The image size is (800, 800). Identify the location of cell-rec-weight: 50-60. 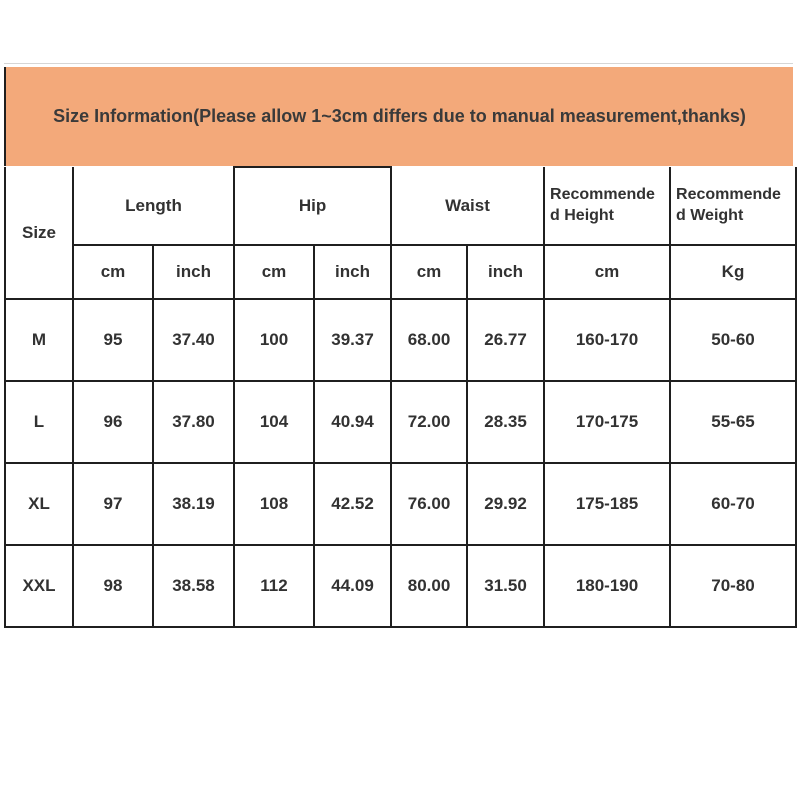
(733, 340).